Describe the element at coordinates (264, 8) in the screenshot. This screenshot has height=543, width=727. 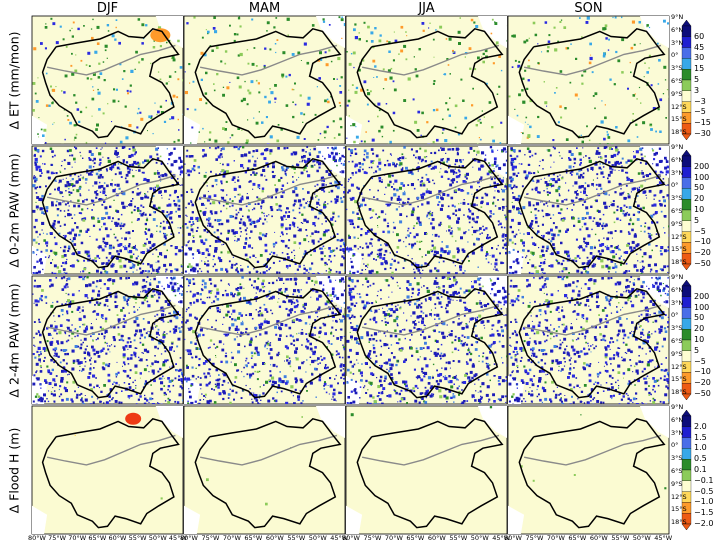
I see `season-header-mam: MAM` at that location.